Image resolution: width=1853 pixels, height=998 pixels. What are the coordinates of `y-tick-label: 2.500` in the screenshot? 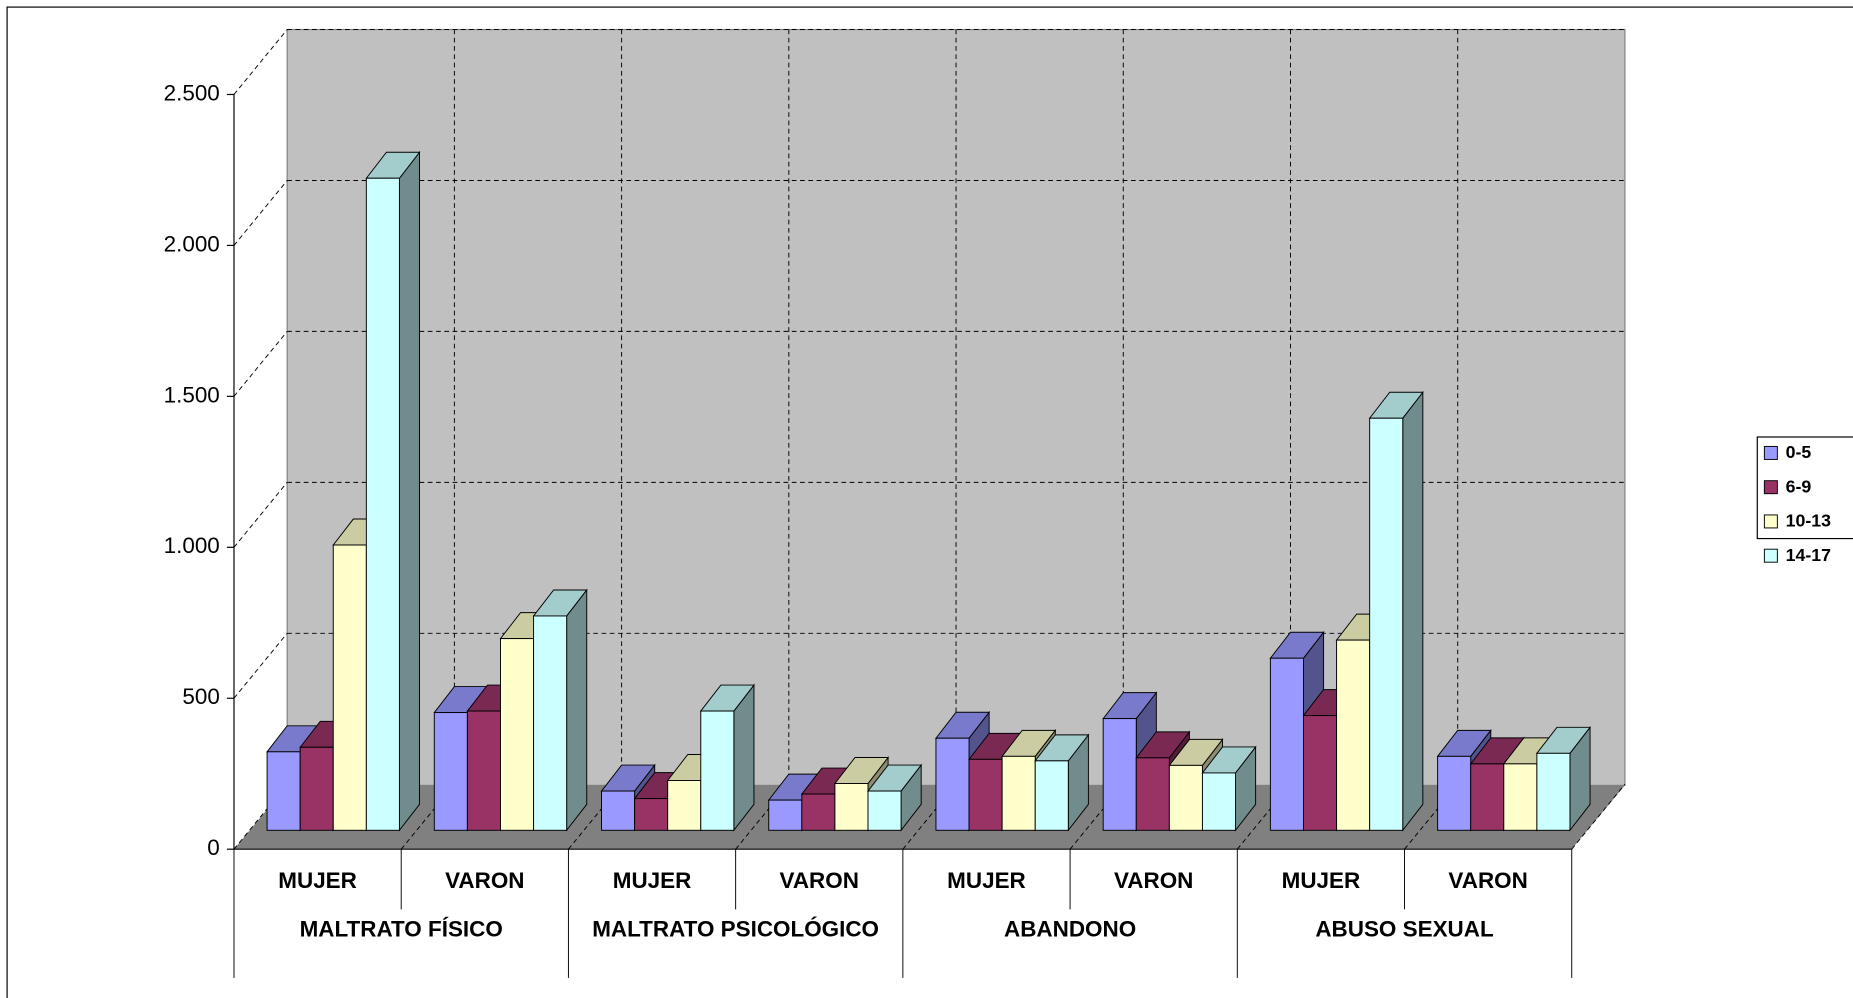 It's located at (192, 92).